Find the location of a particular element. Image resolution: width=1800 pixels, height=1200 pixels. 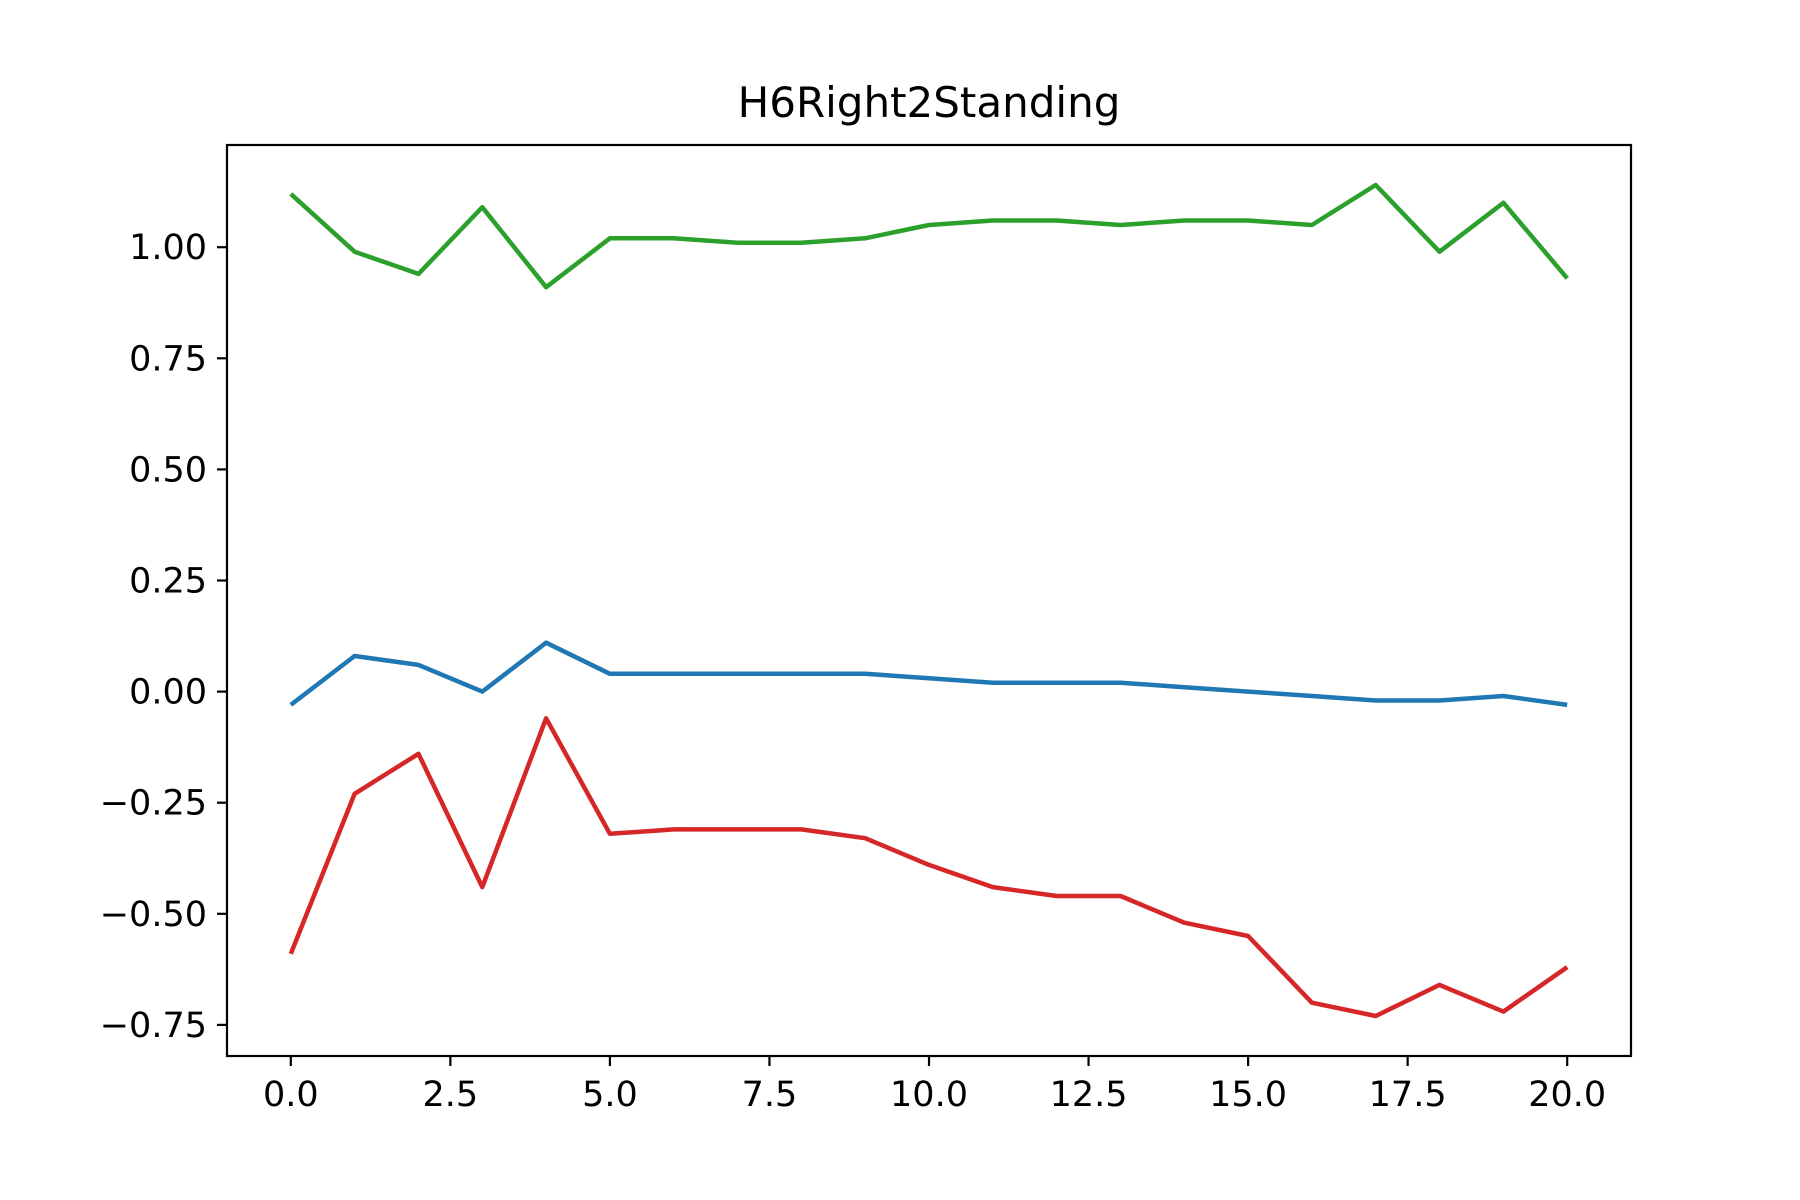

y-tick-label: 0.50 is located at coordinates (168, 470).